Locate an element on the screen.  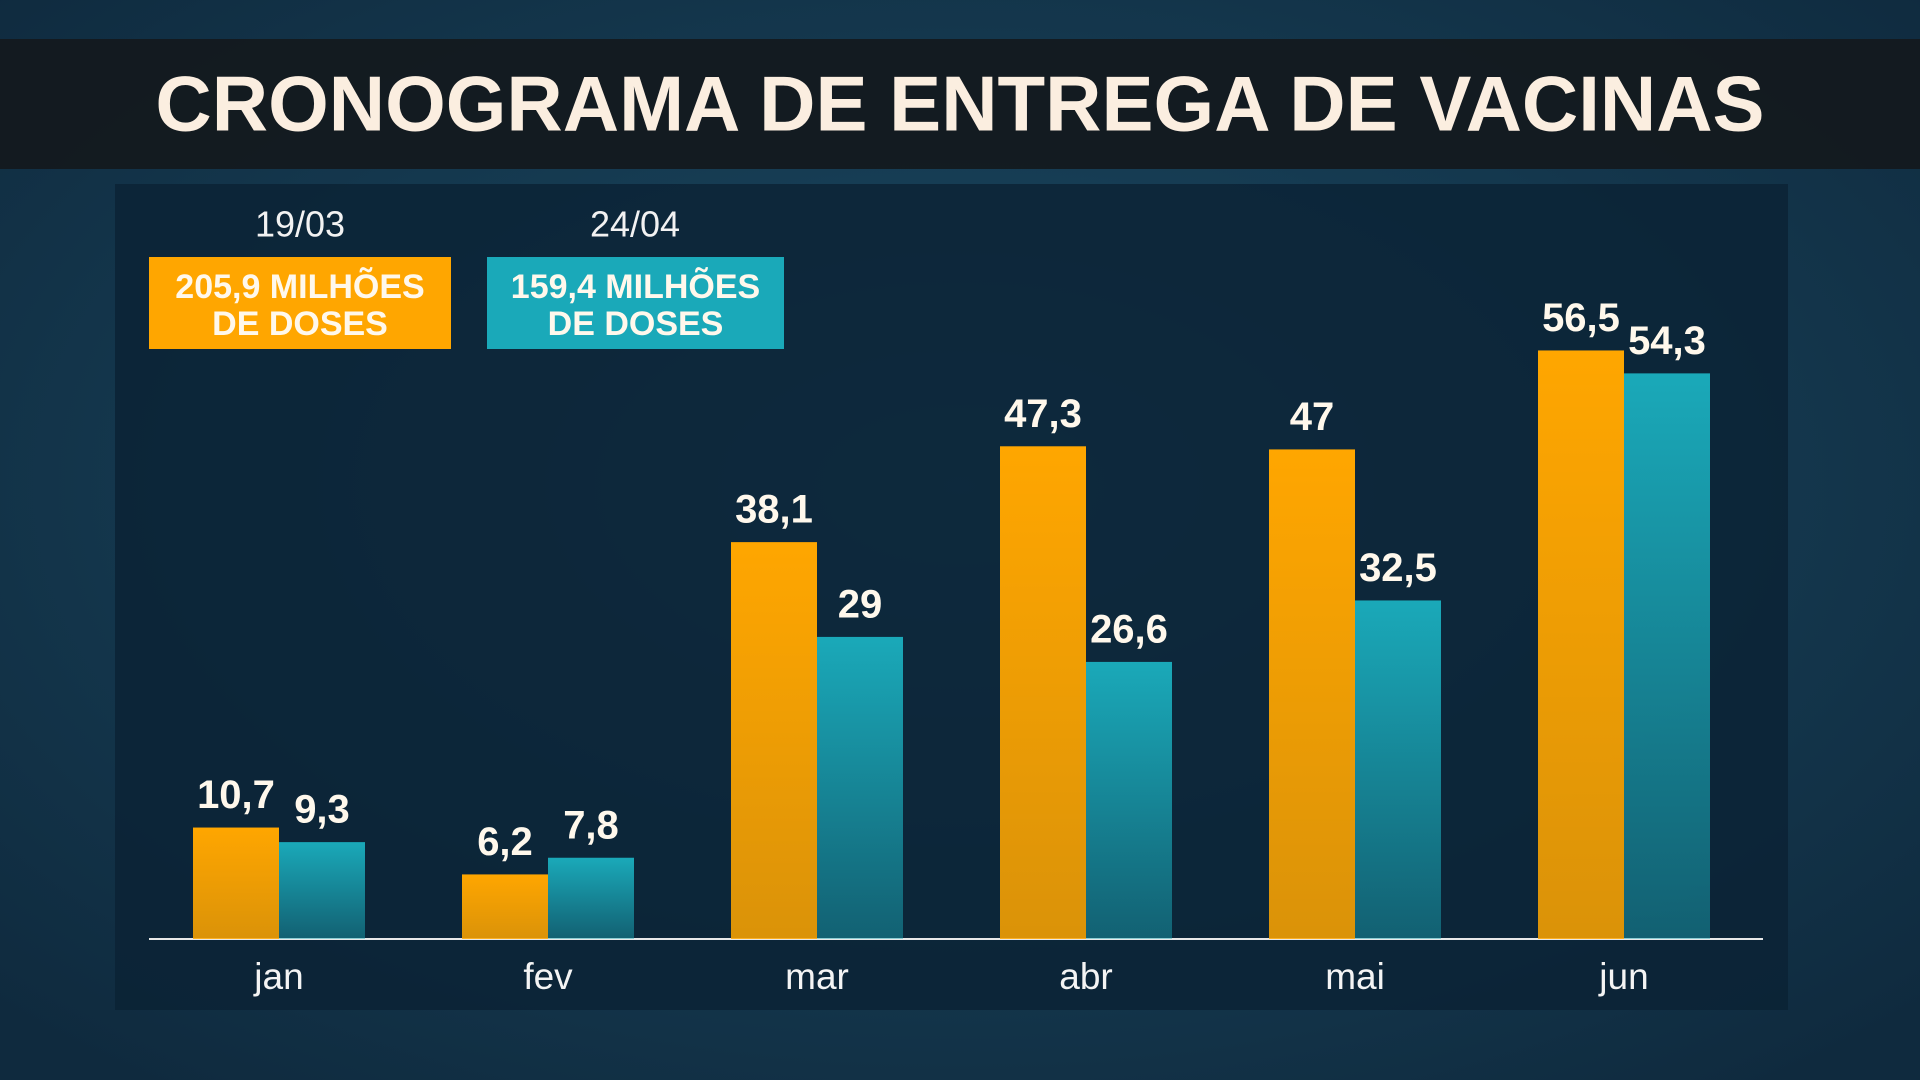
value-label: 29 is located at coordinates (860, 604).